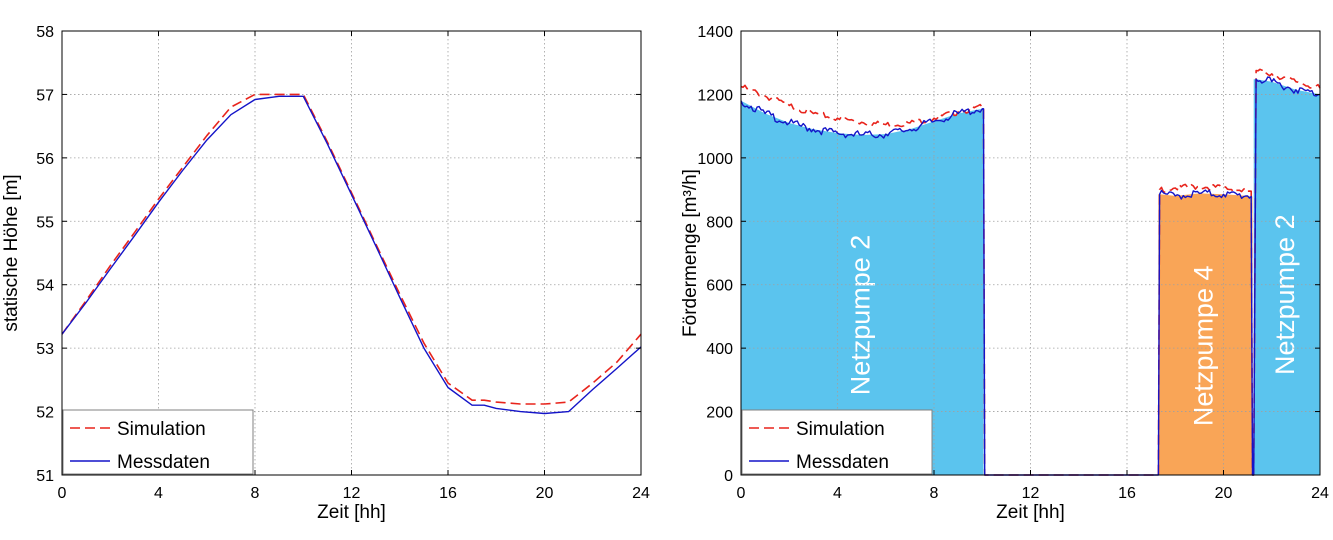 This screenshot has height=540, width=1333. What do you see at coordinates (715, 32) in the screenshot?
I see `y-tick-label: 1400` at bounding box center [715, 32].